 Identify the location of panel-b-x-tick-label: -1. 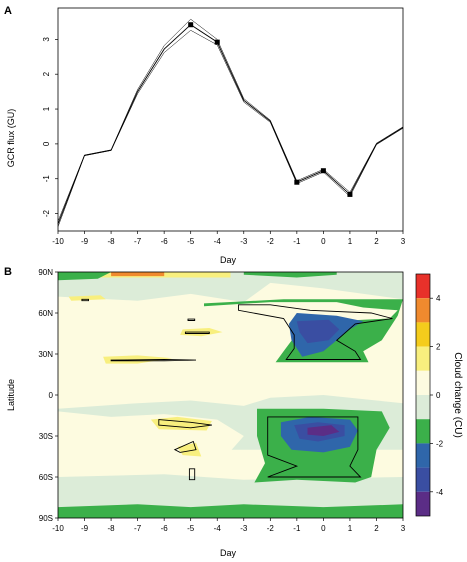
(297, 528).